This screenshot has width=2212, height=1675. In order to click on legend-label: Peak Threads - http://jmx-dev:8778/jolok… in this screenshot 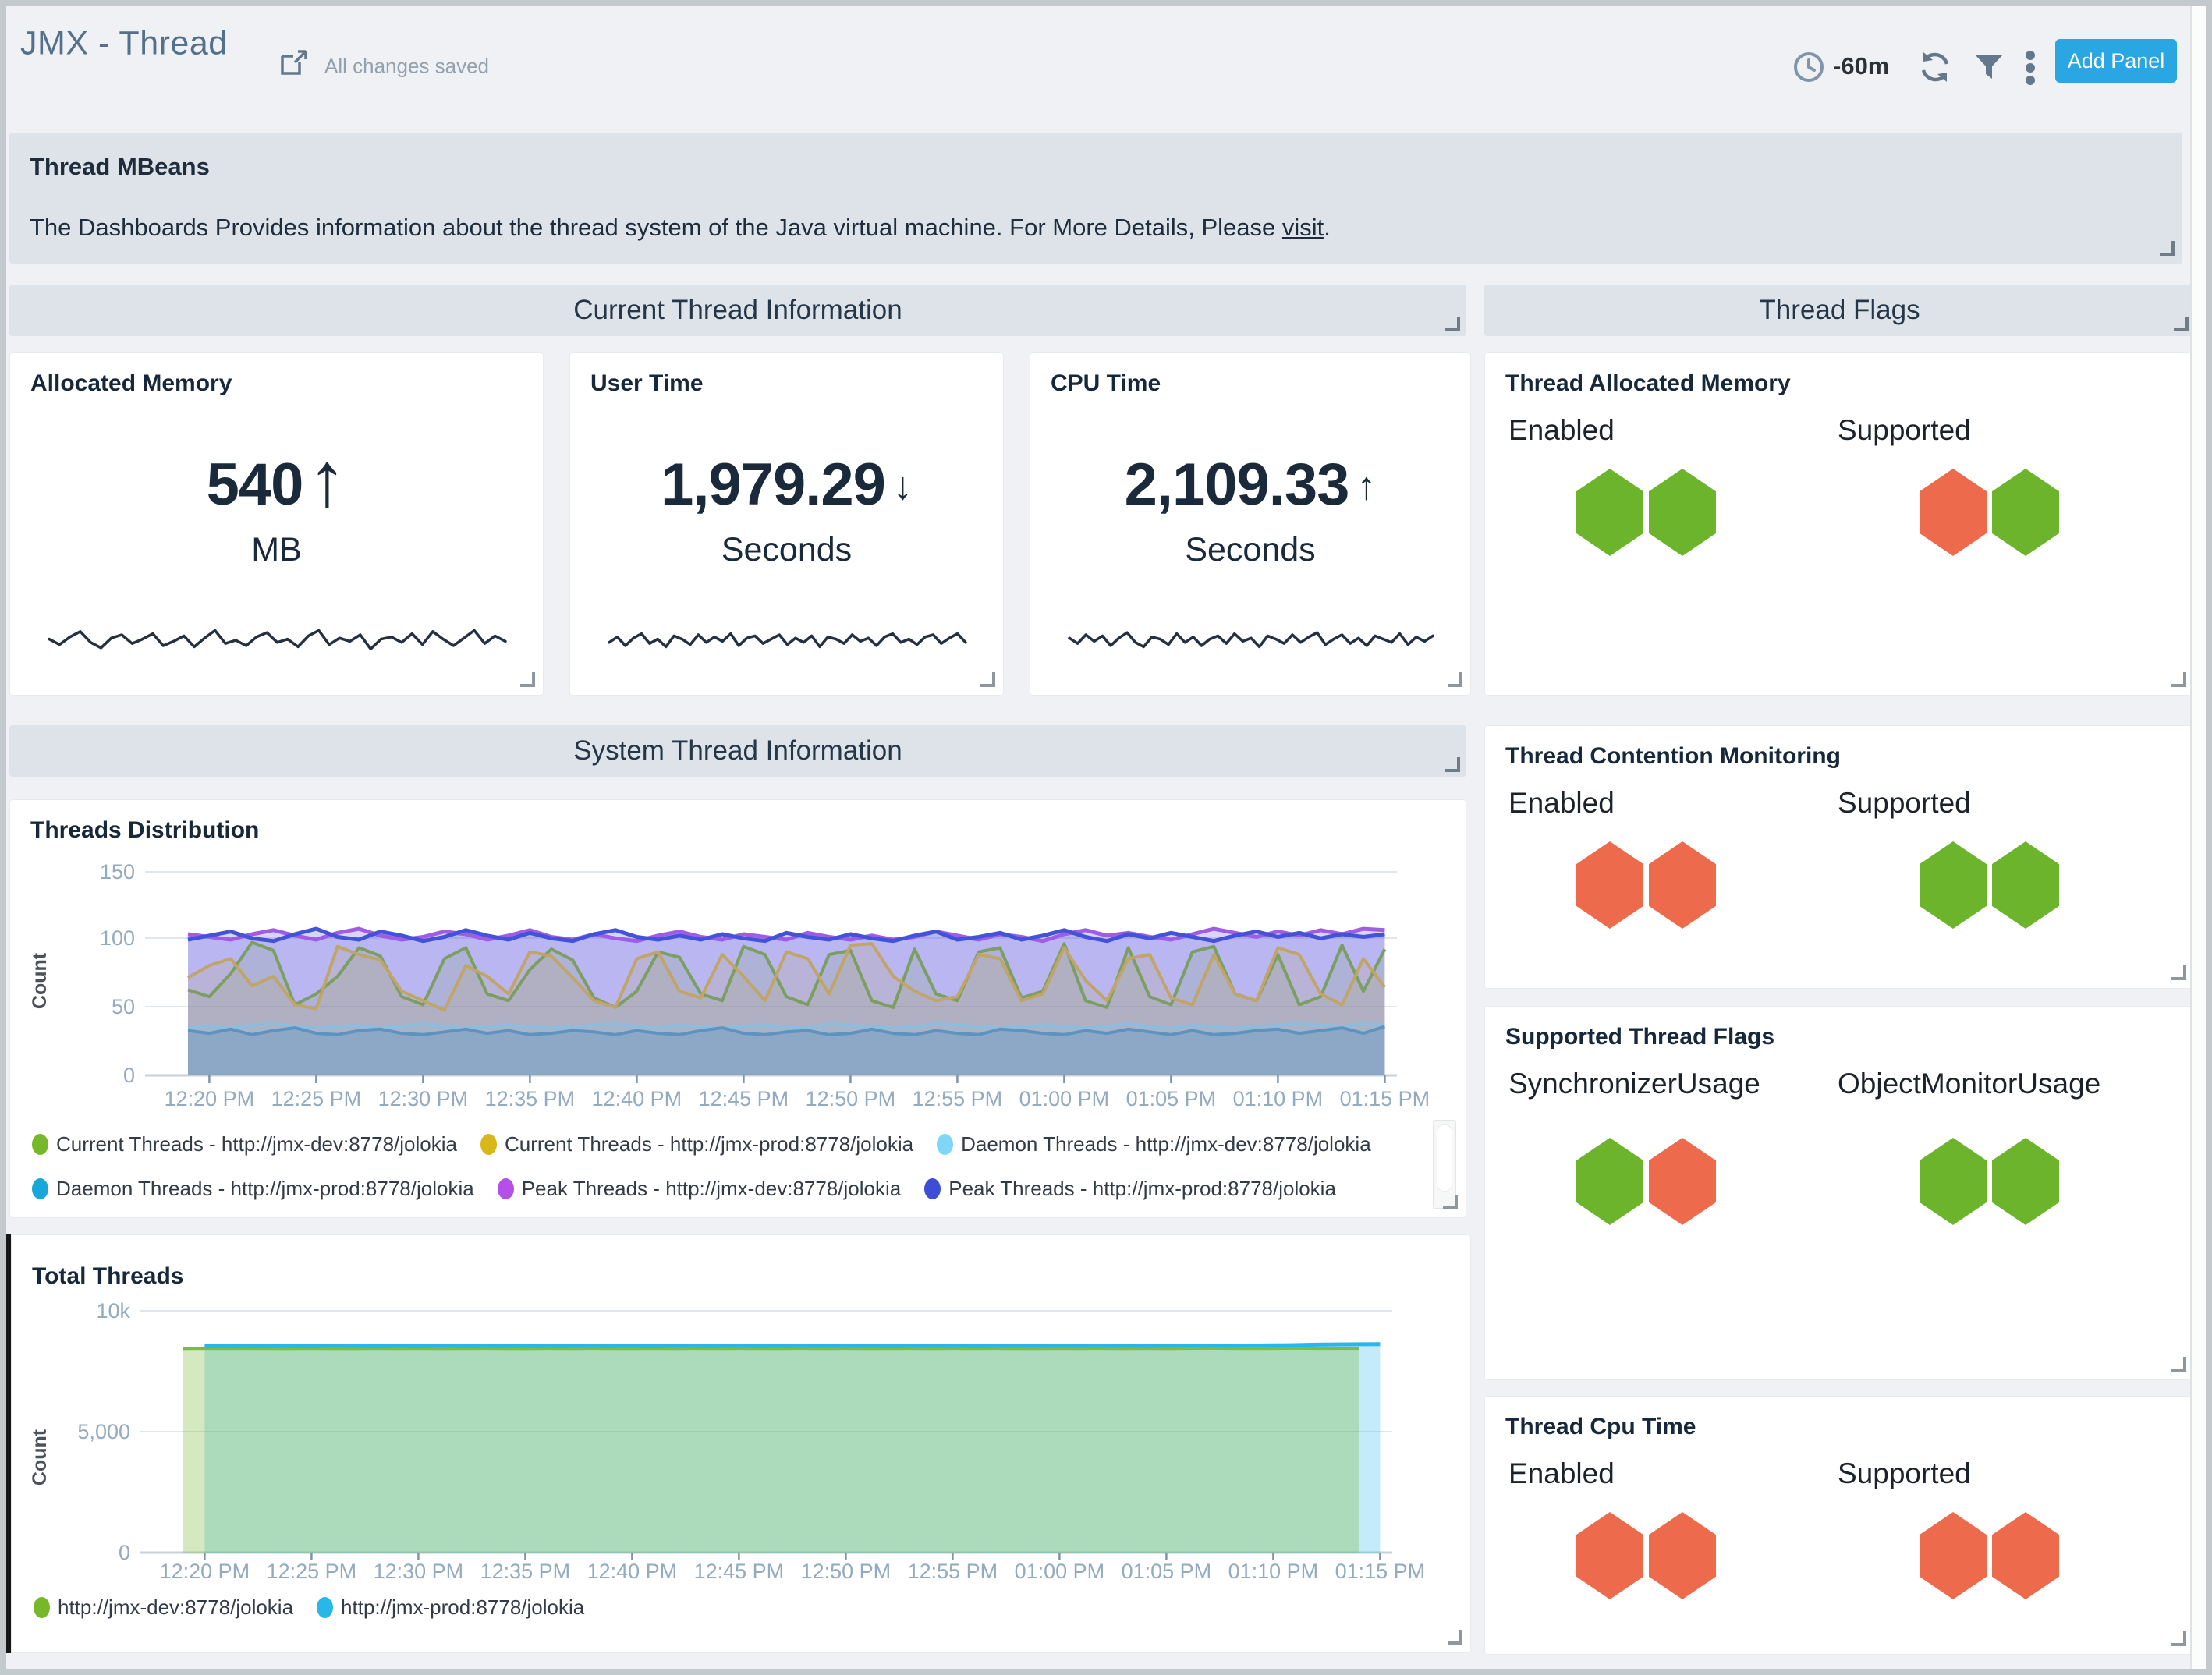, I will do `click(711, 1188)`.